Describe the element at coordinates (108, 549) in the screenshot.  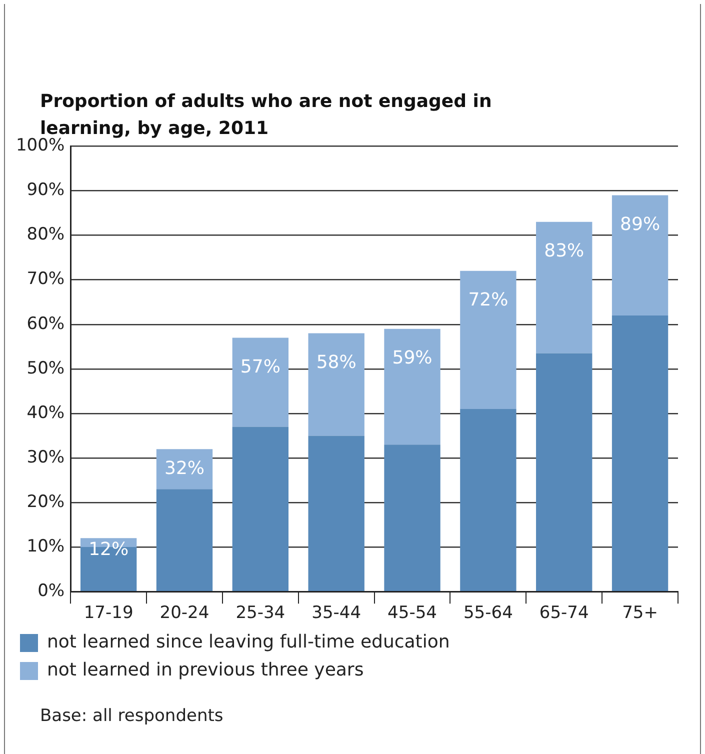
I see `total-label: 12%` at that location.